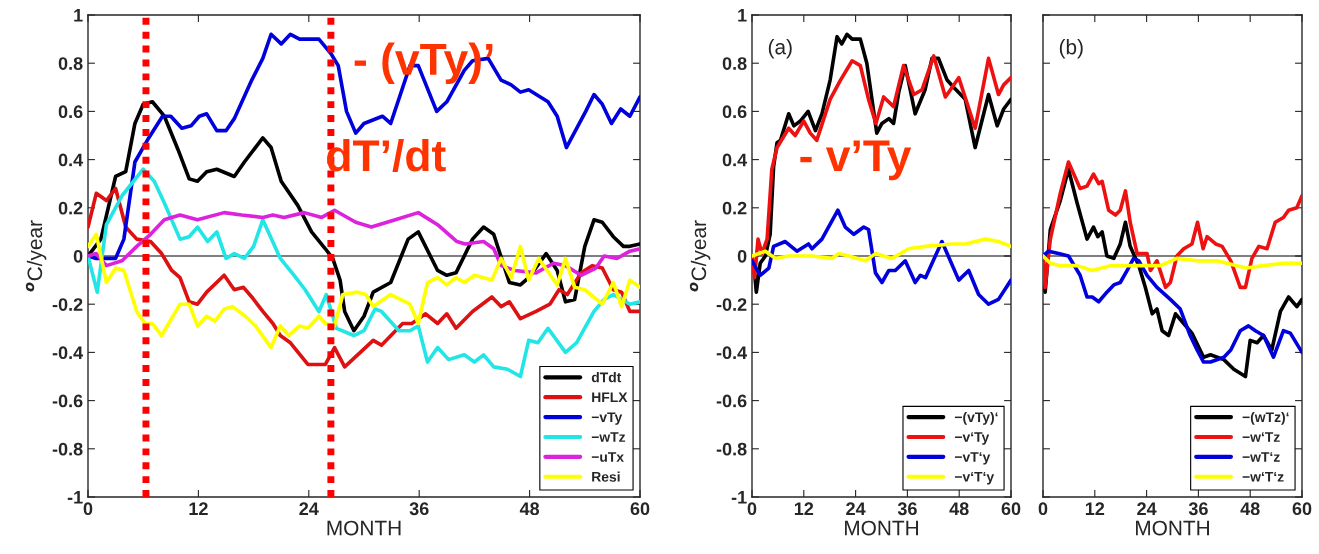 The image size is (1319, 554). I want to click on legend-label: −v‘Ty, so click(972, 438).